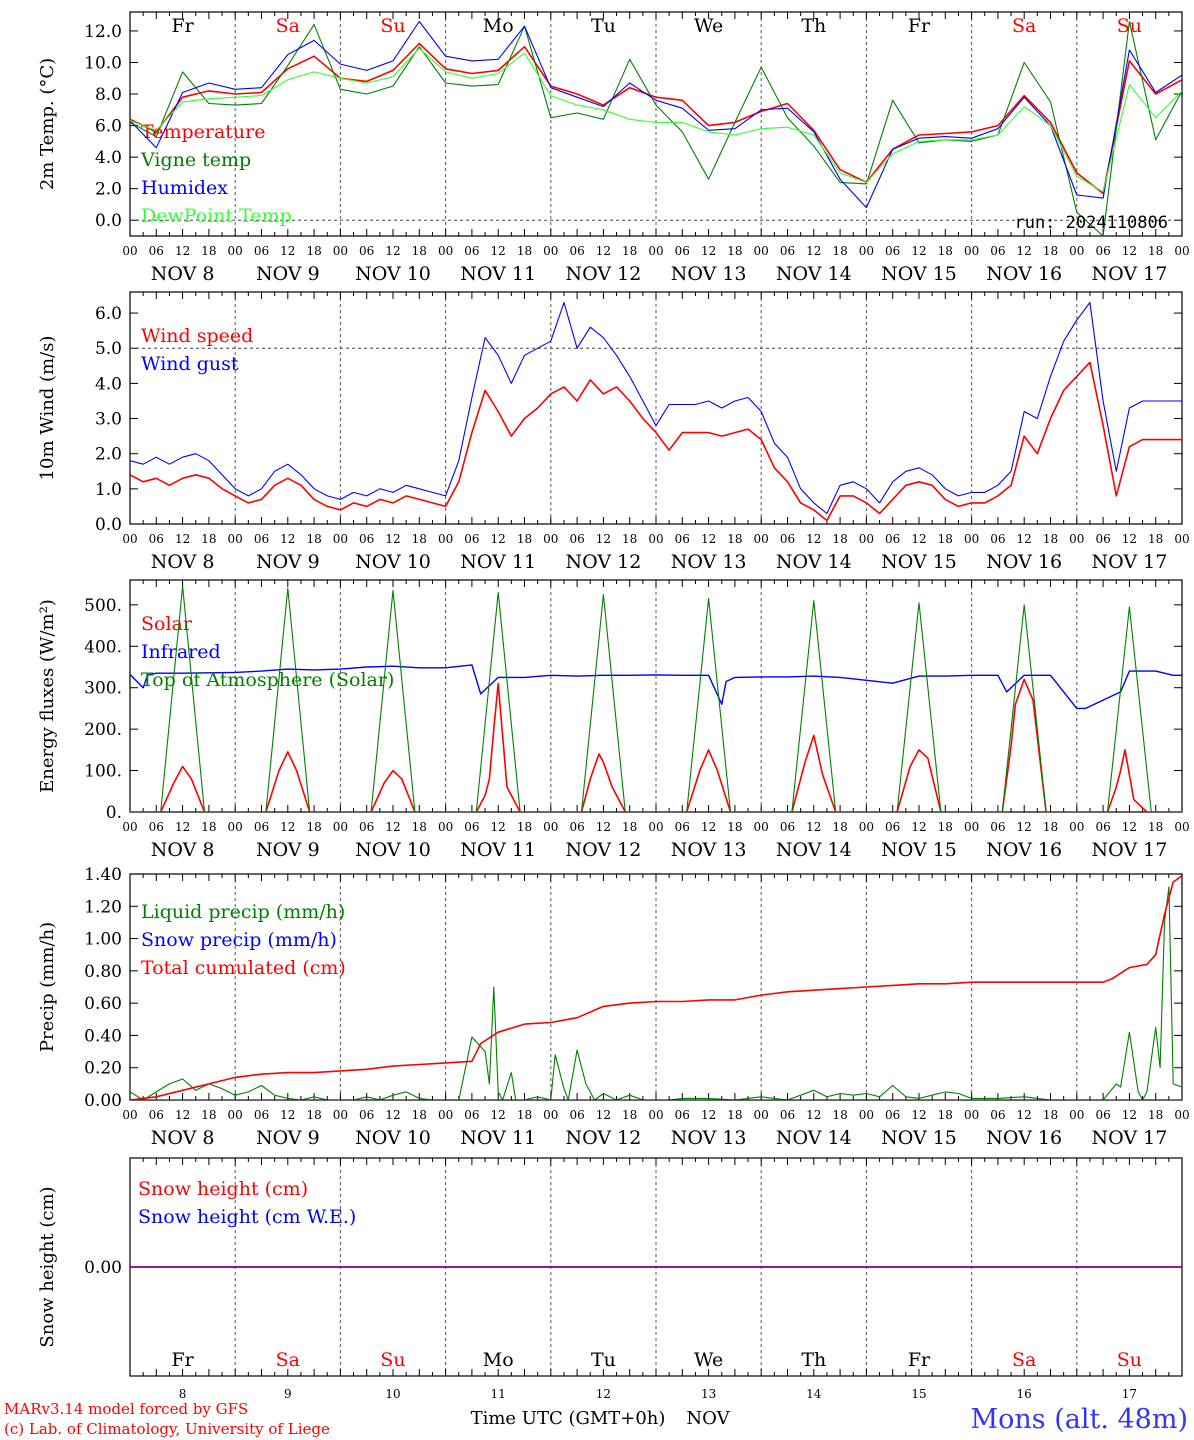 The height and width of the screenshot is (1440, 1194). Describe the element at coordinates (288, 1394) in the screenshot. I see `x-day-number: 9` at that location.